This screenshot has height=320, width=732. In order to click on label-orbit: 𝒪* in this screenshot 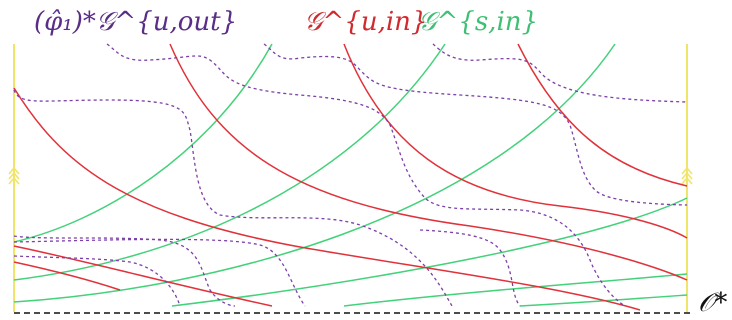, I will do `click(712, 303)`.